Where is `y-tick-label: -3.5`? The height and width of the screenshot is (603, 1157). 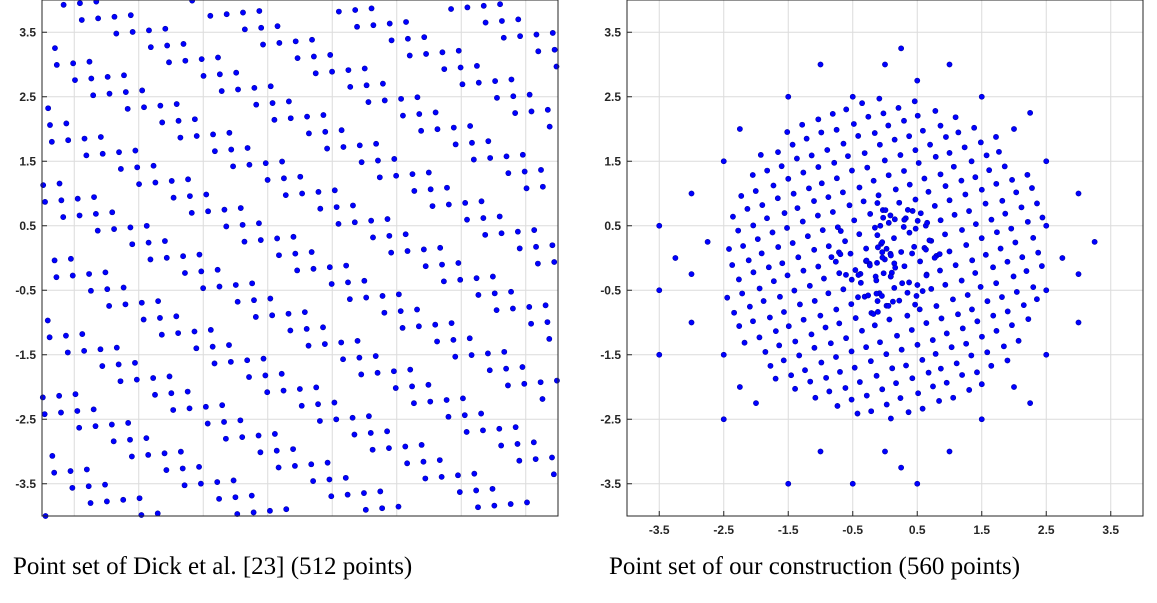
y-tick-label: -3.5 is located at coordinates (25, 484).